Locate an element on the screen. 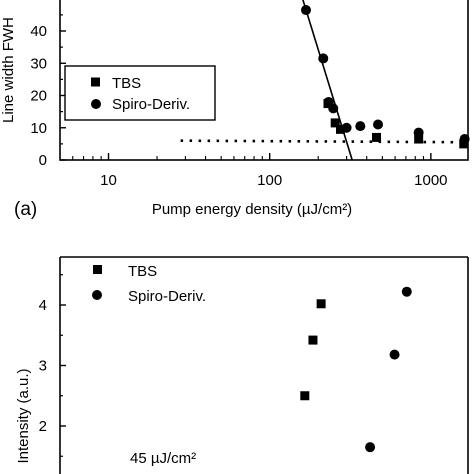 The width and height of the screenshot is (474, 474). panel-a-x-tick-label: 100 is located at coordinates (269, 180).